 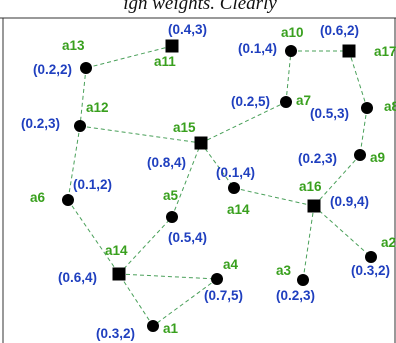 I want to click on edge-a5-a15, so click(x=186, y=180).